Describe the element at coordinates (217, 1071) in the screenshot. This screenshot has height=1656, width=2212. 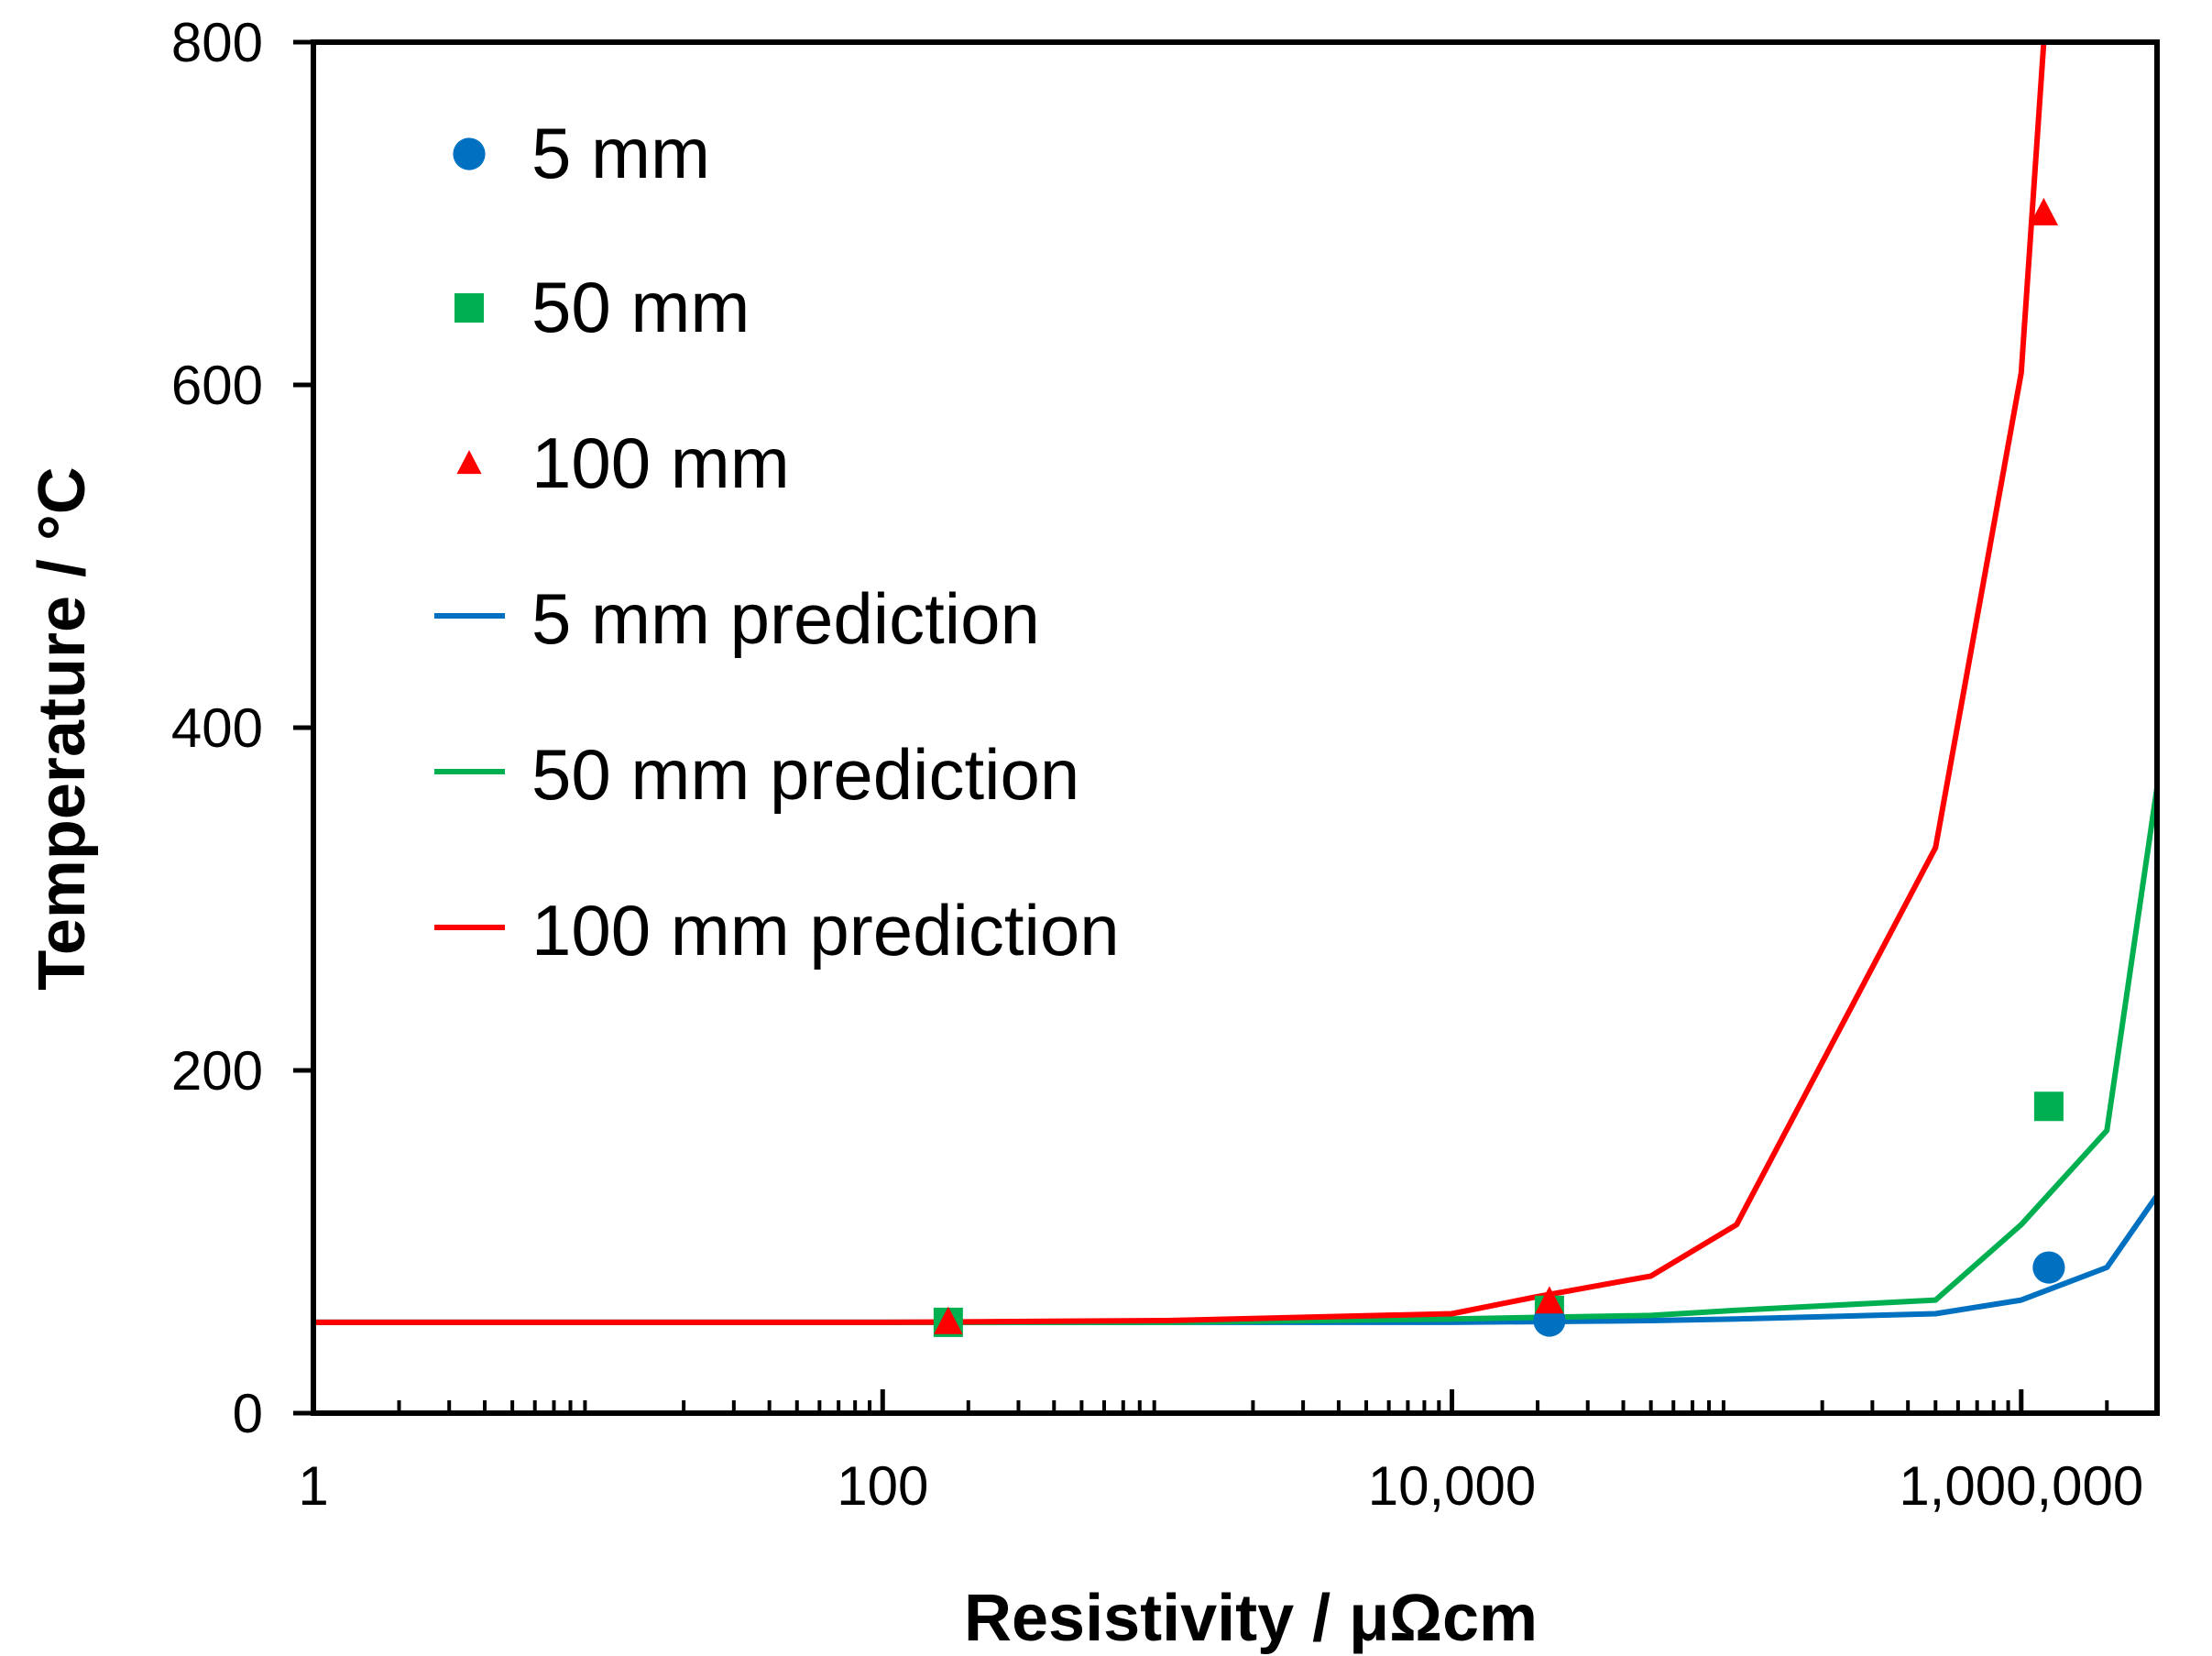
I see `y-tick-label: 200` at that location.